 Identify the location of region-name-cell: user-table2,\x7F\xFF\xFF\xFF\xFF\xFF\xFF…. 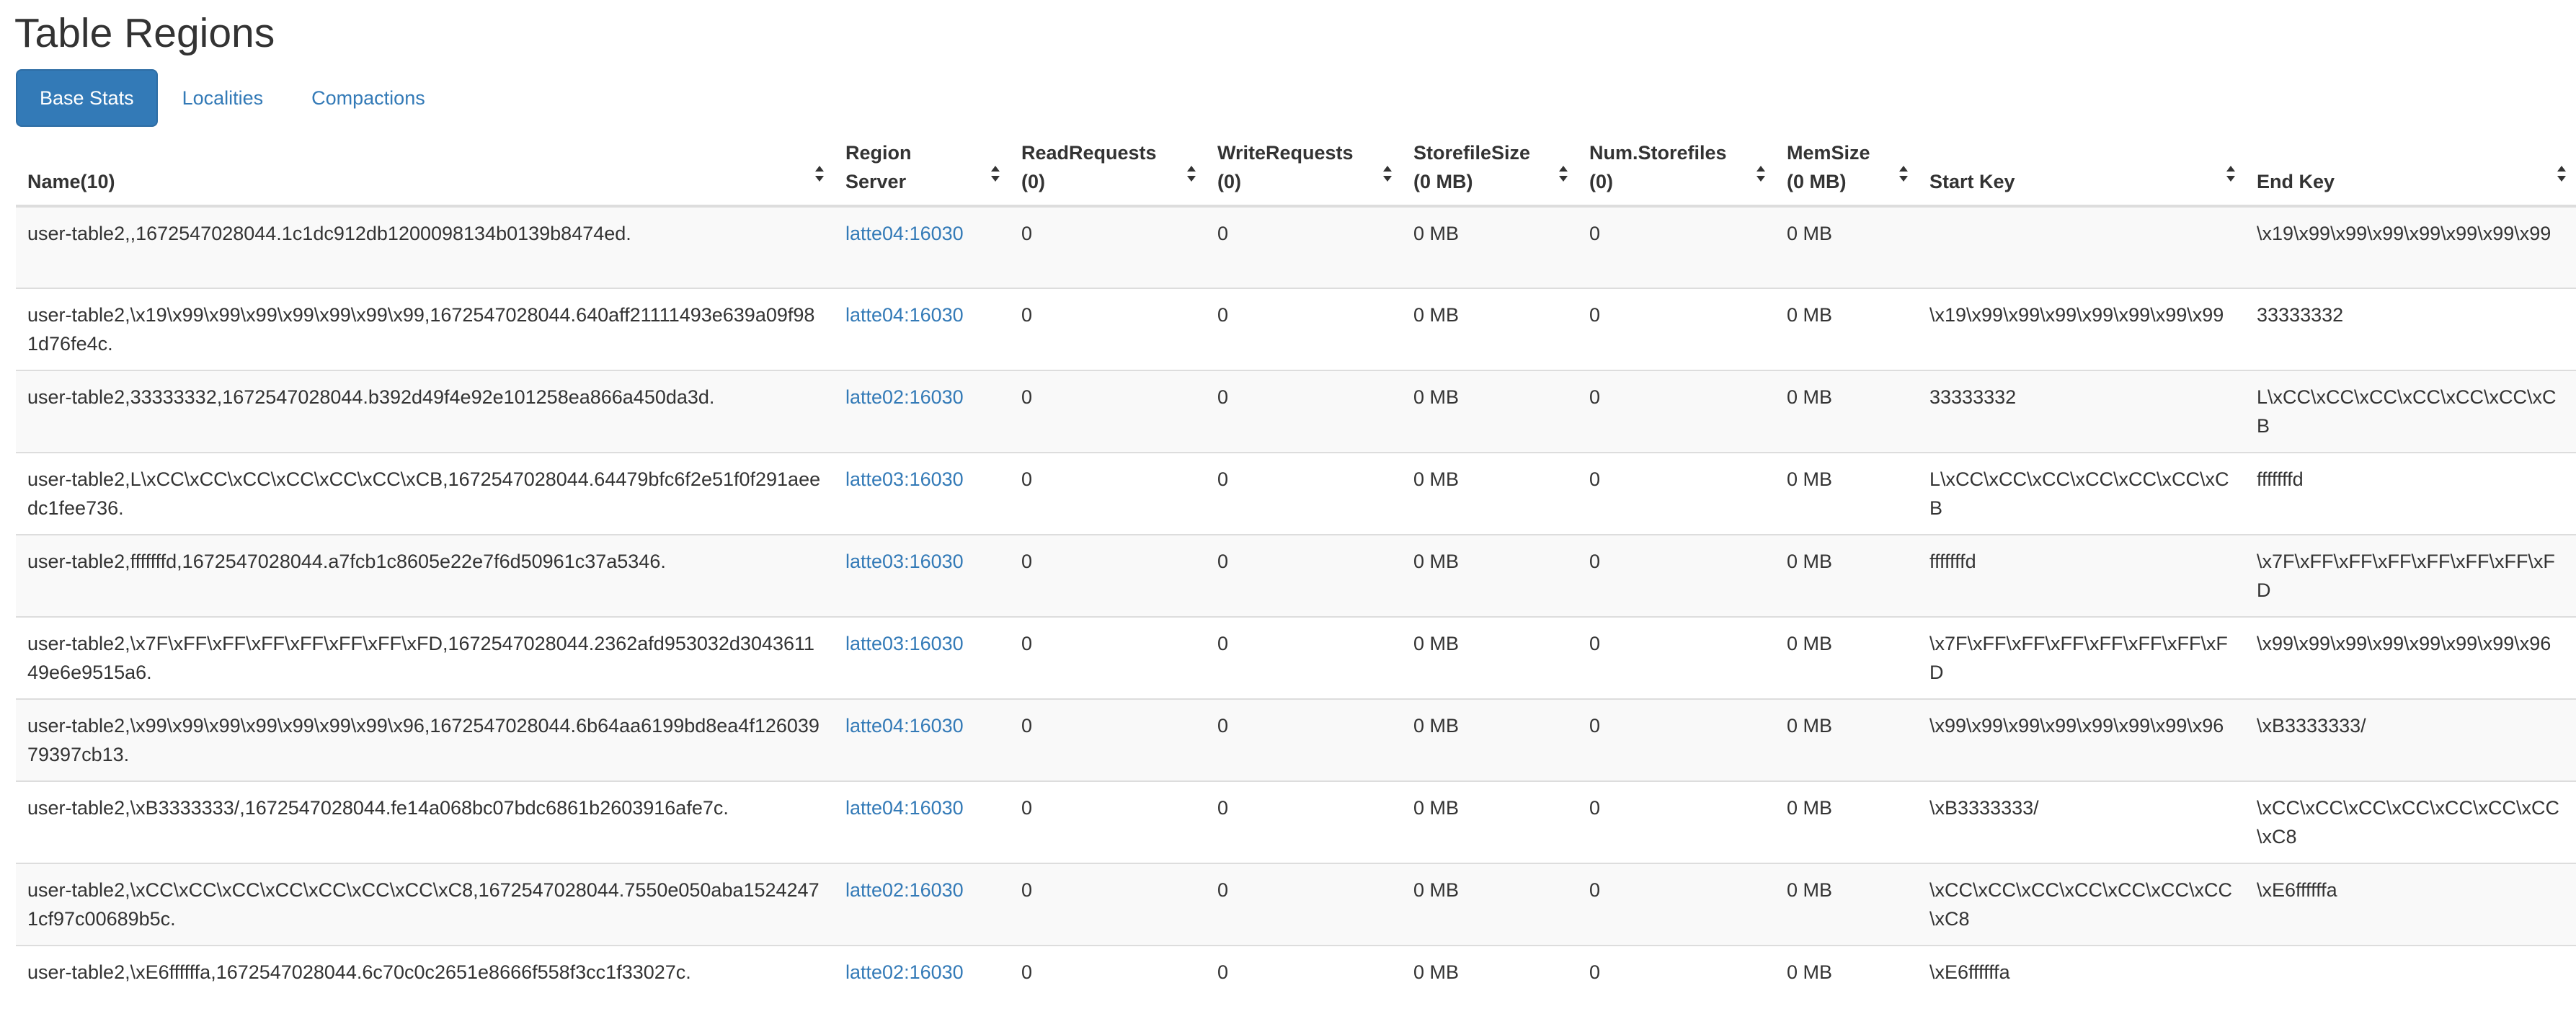
(425, 657).